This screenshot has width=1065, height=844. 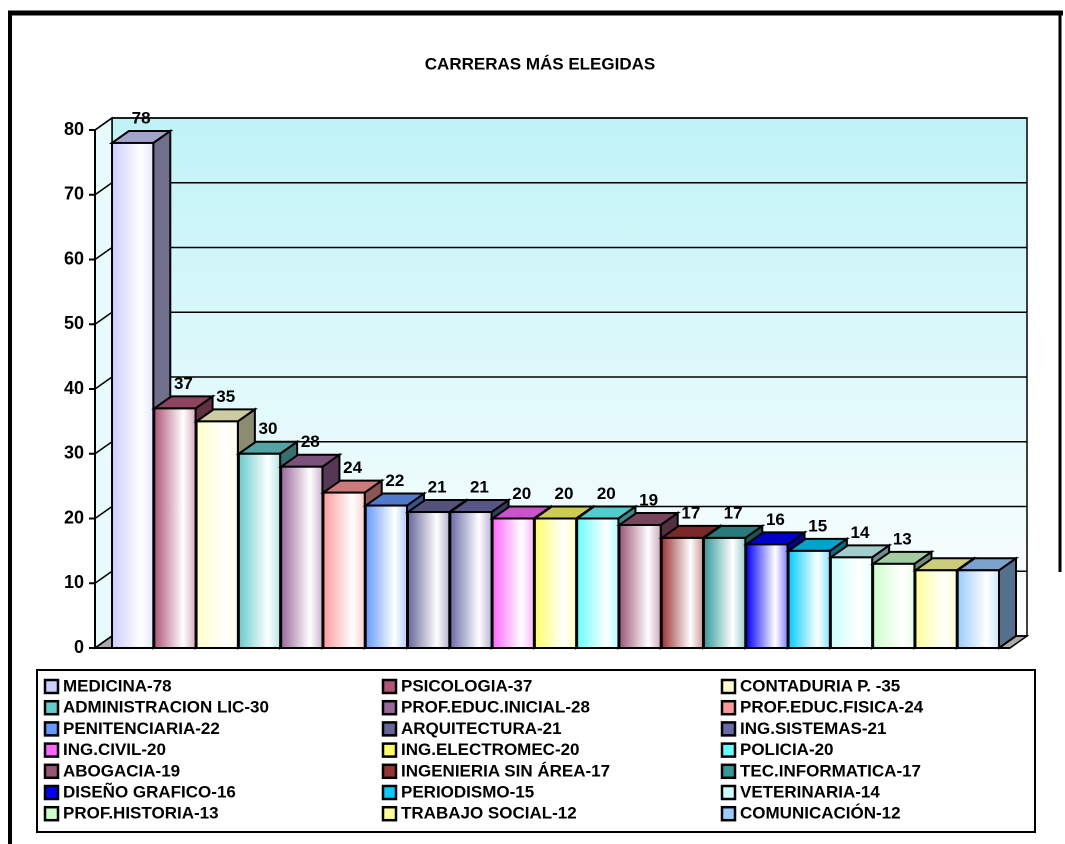 What do you see at coordinates (352, 467) in the screenshot?
I see `data-label: 24` at bounding box center [352, 467].